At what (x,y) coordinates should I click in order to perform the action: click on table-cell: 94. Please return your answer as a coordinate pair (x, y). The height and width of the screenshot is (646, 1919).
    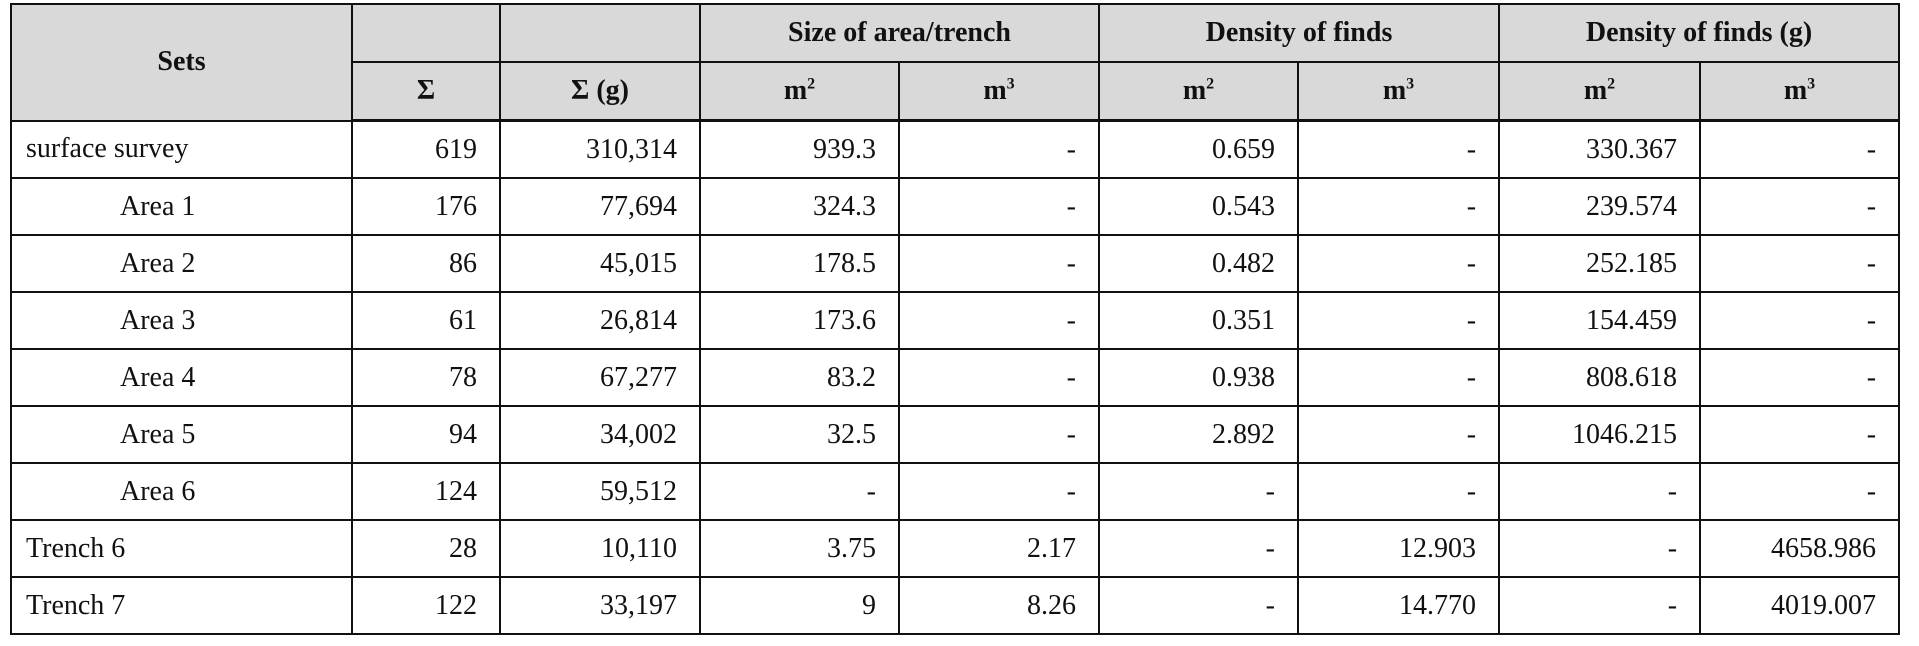
    Looking at the image, I should click on (426, 434).